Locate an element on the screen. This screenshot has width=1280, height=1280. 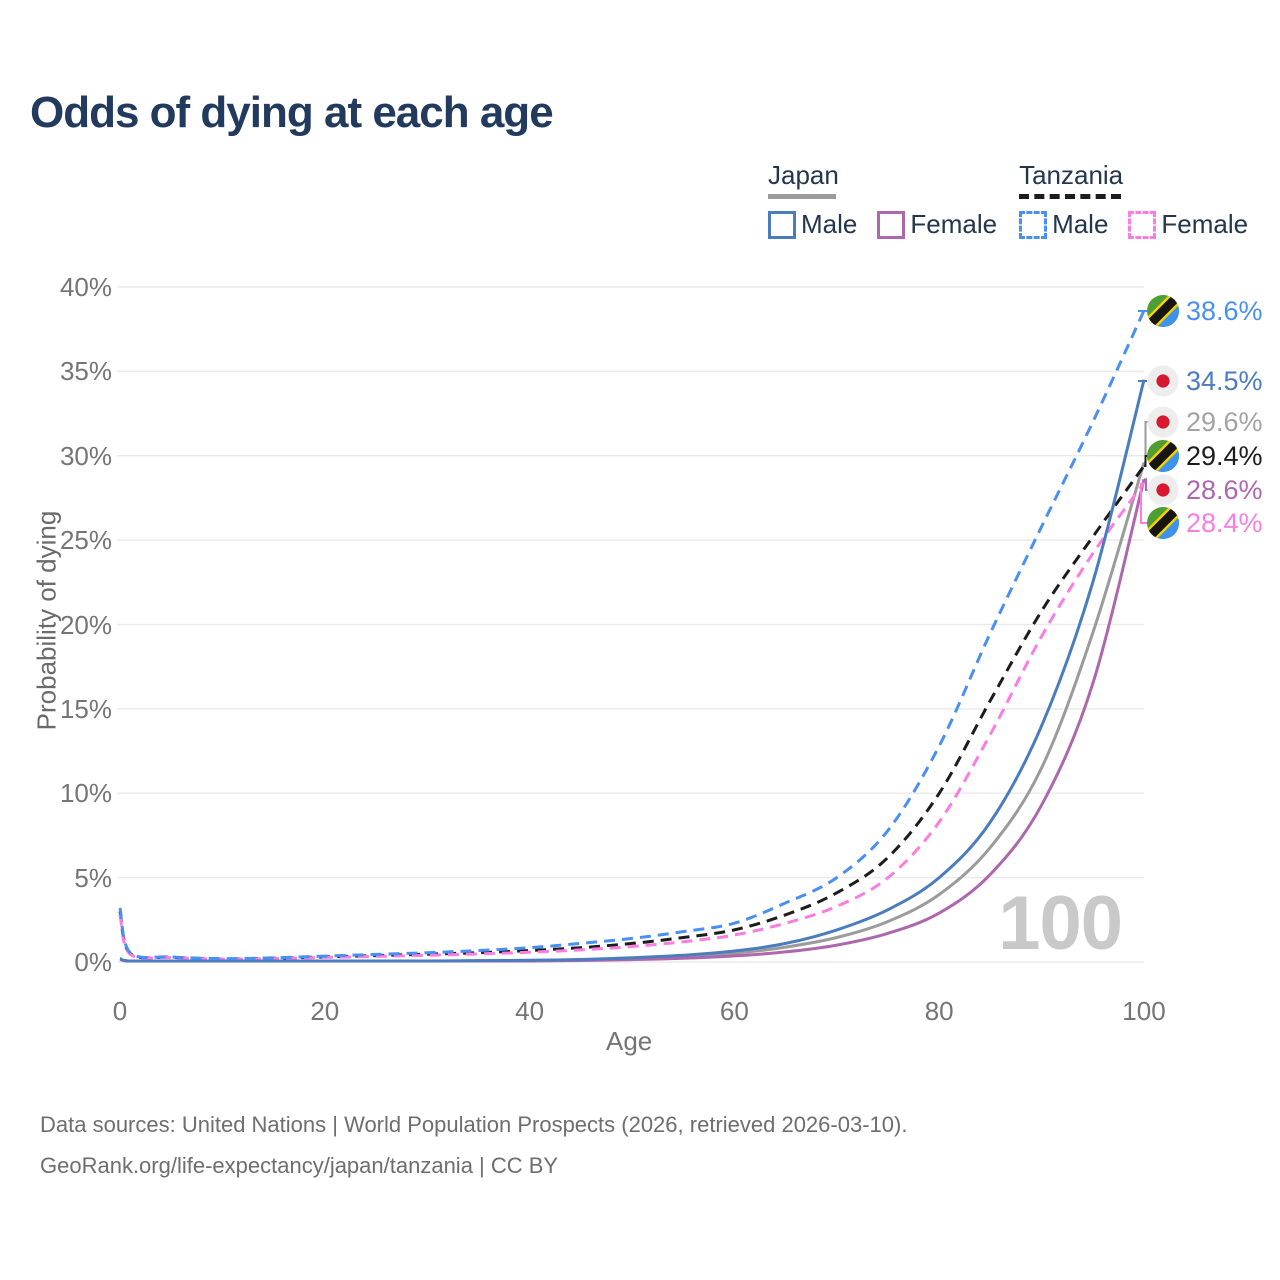
y-tick-label: 5% is located at coordinates (93, 877).